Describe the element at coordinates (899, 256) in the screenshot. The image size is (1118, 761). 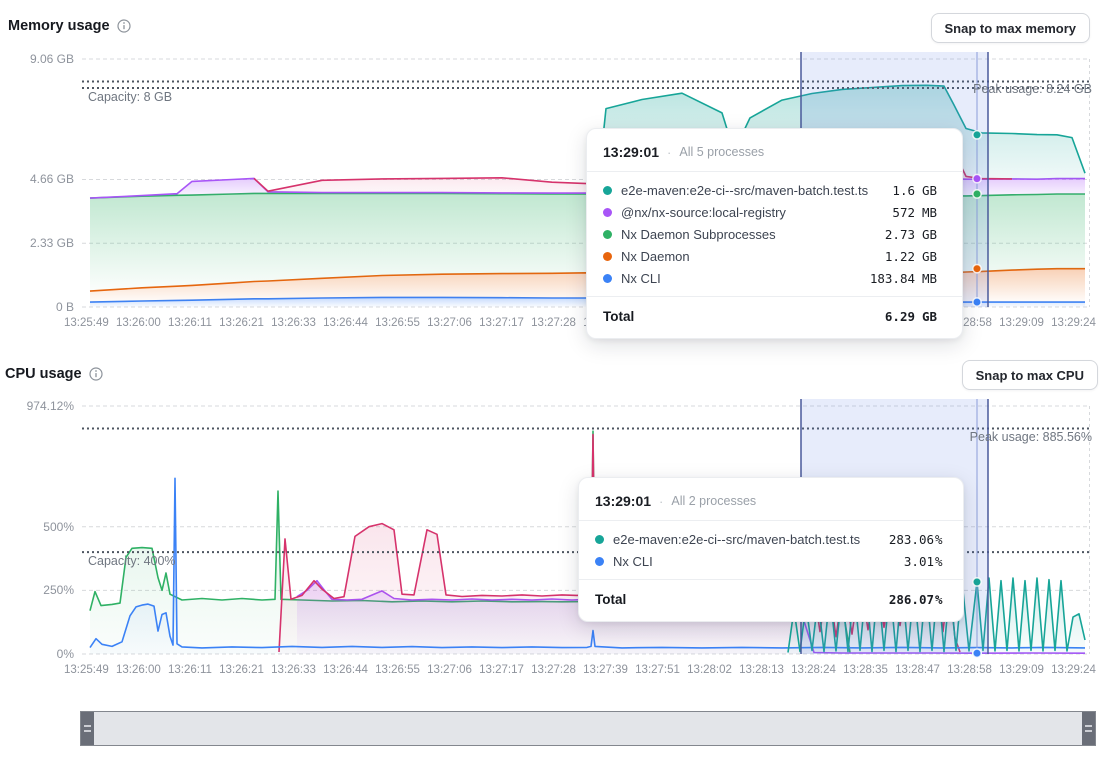
I see `process-value: 1.22` at that location.